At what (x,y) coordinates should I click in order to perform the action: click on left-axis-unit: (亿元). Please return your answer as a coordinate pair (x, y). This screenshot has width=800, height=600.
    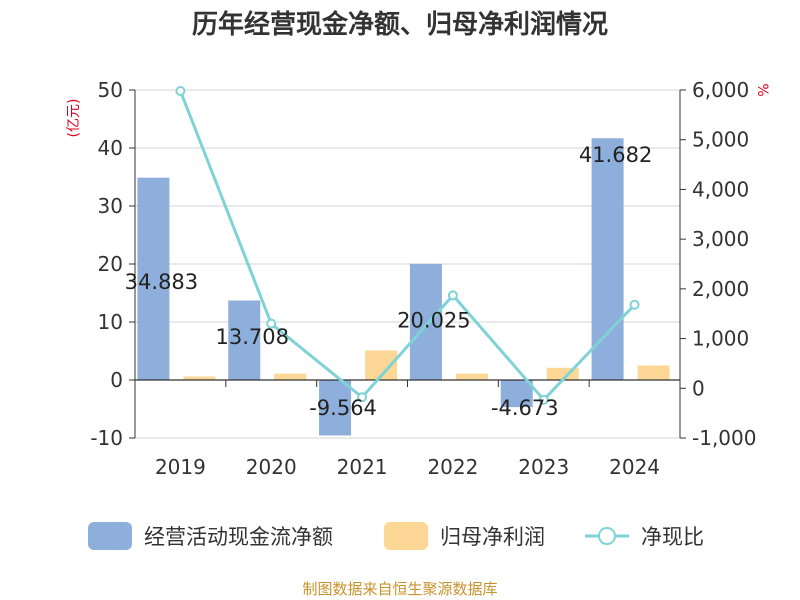
    Looking at the image, I should click on (74, 118).